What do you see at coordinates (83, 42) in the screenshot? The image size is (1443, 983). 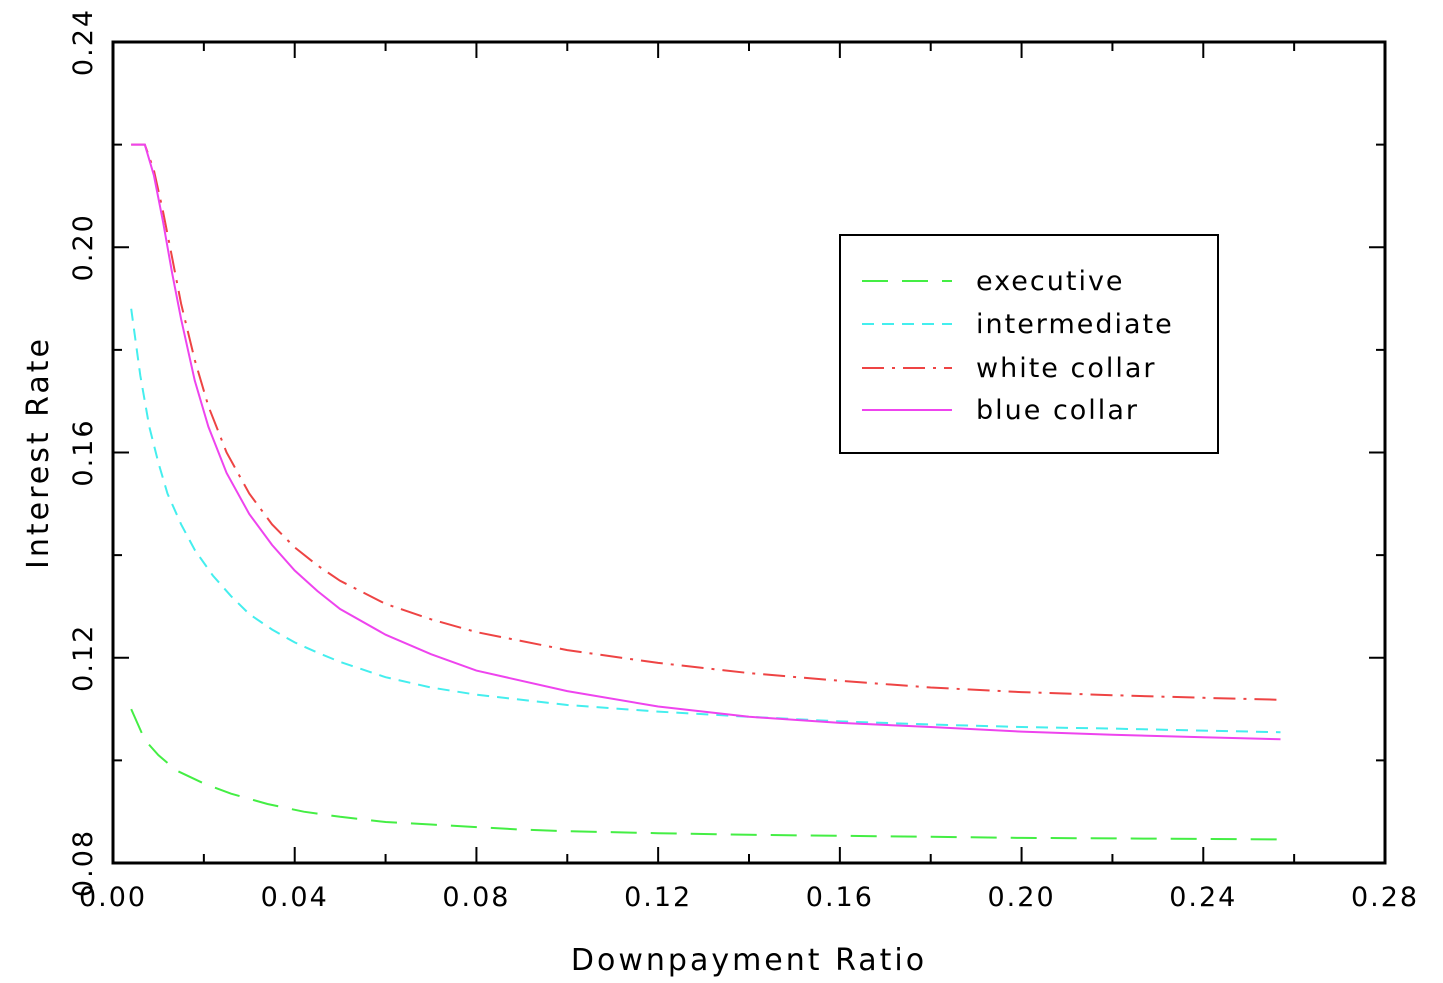 I see `y-tick-label: 0.24` at bounding box center [83, 42].